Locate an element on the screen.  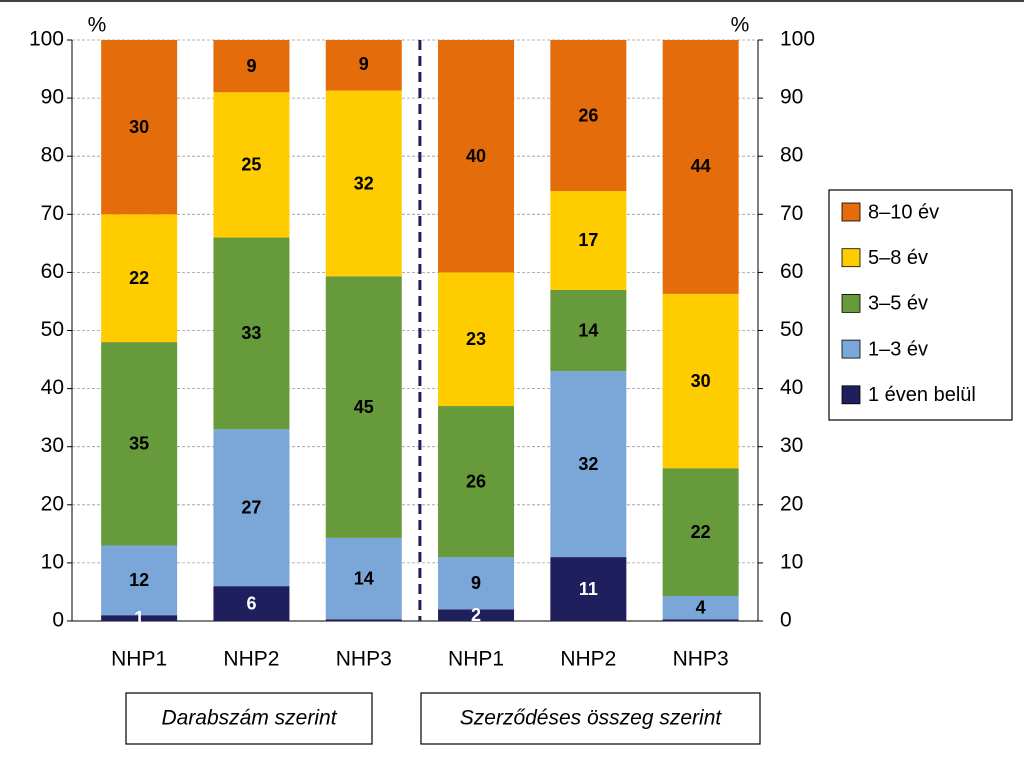
legend-label: 8–10 év is located at coordinates (903, 212).